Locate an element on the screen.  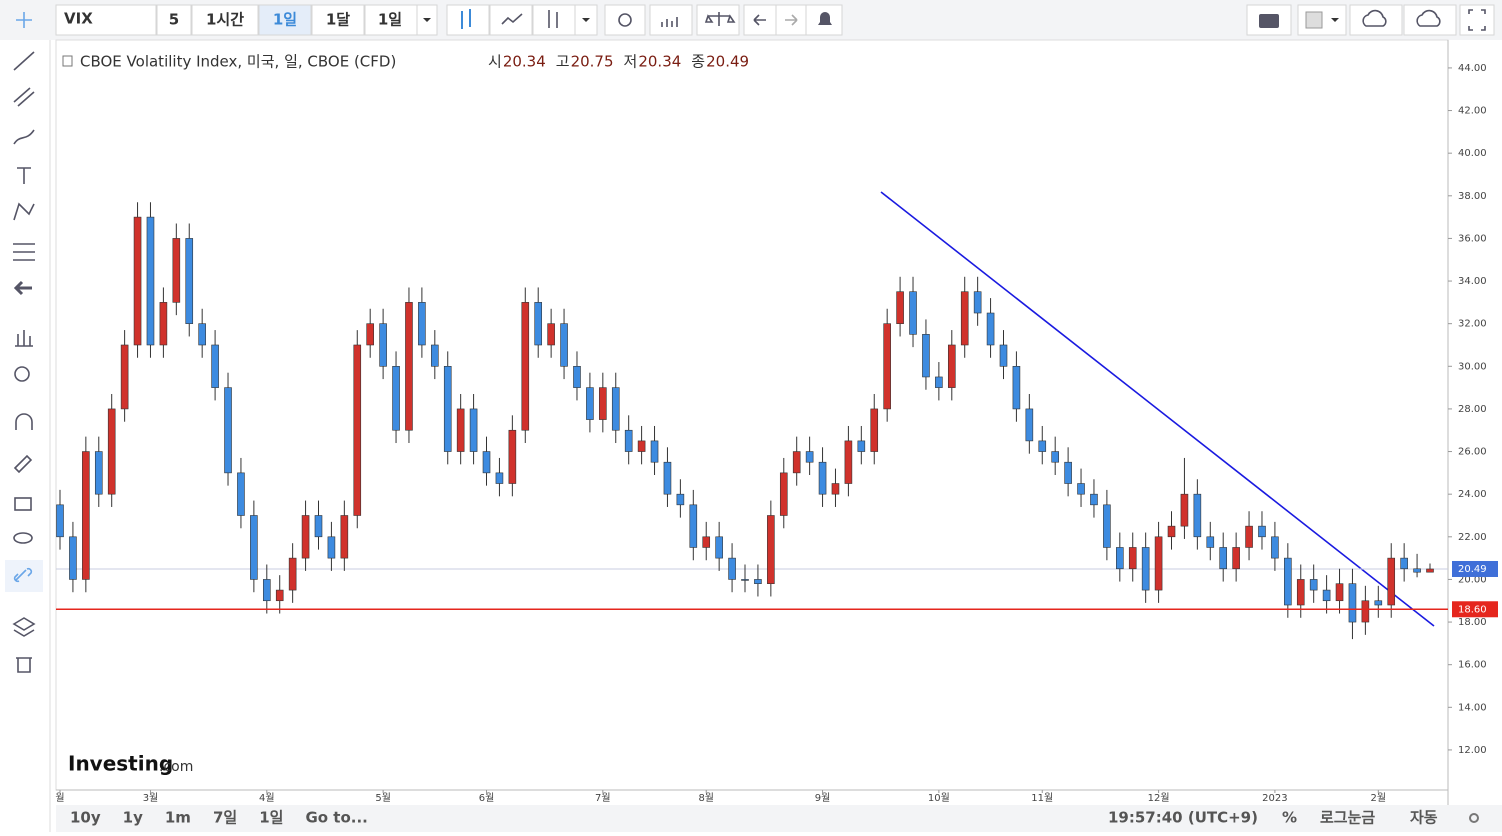
save-button is located at coordinates (1430, 20).